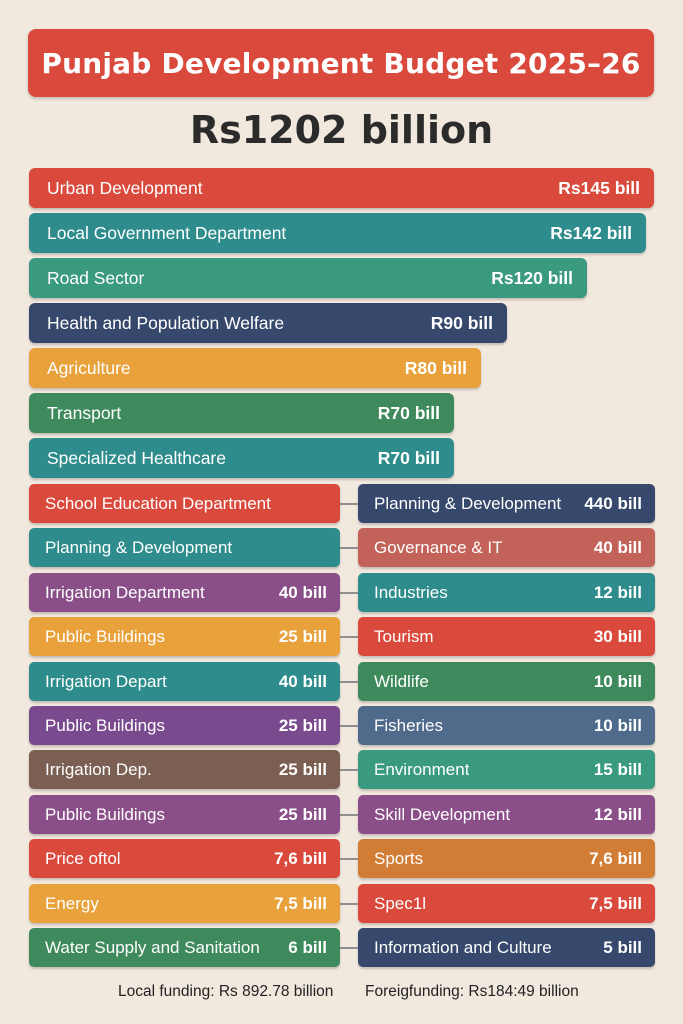  I want to click on bar: Transport R70 bill, so click(241, 413).